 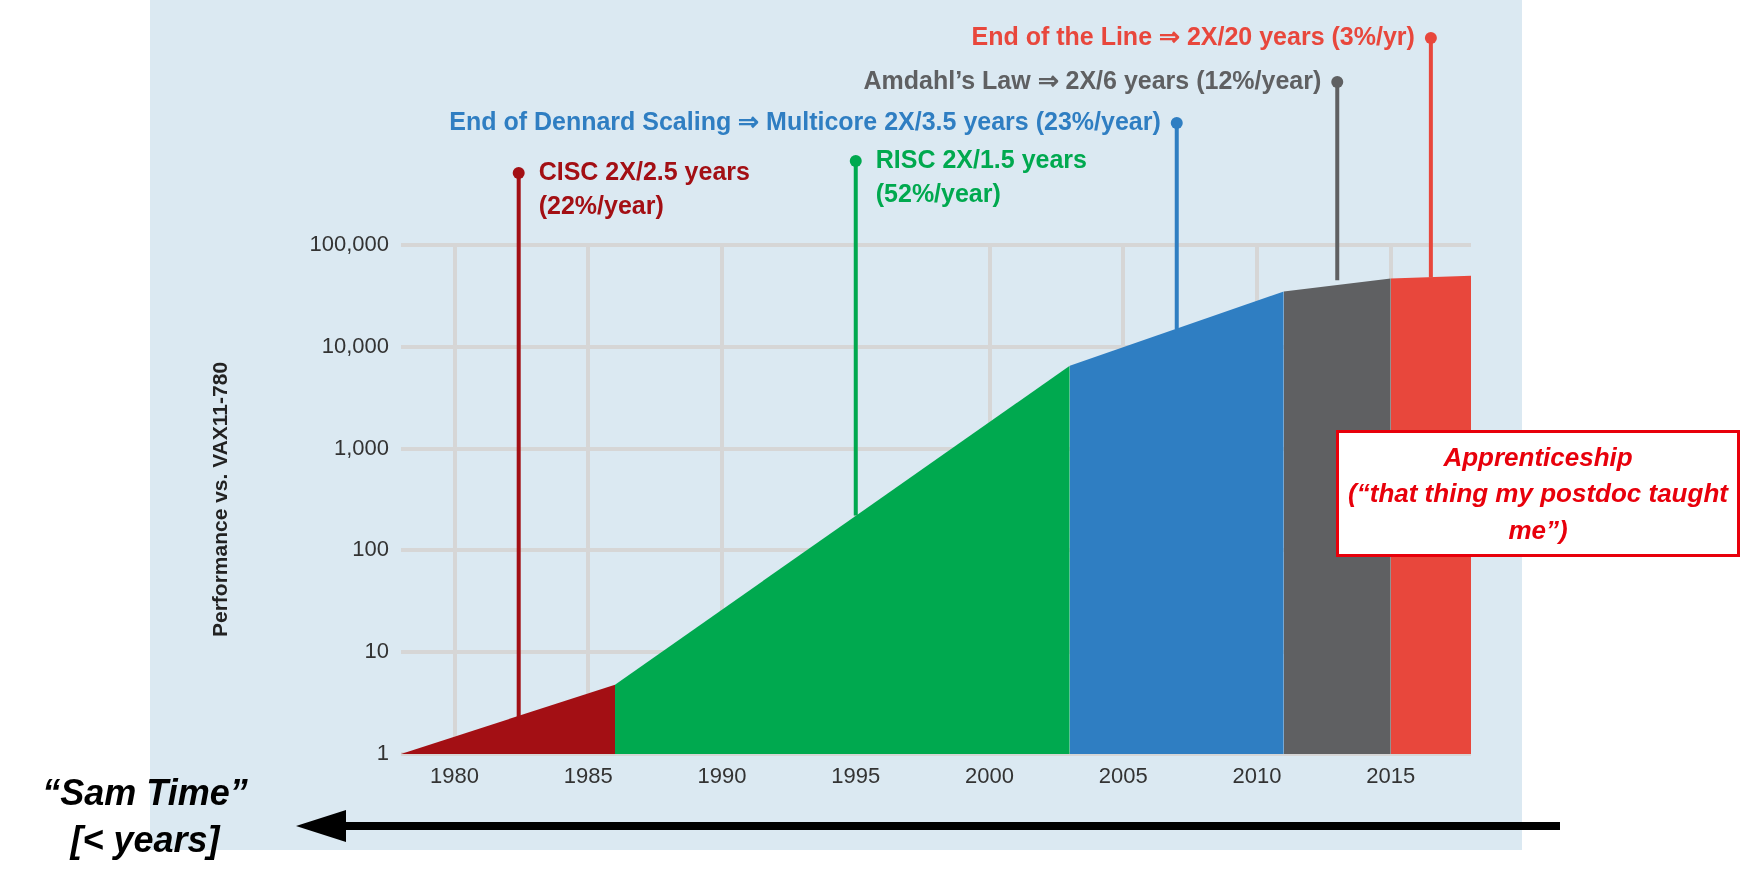 I want to click on x-tick-label: 2000, so click(x=989, y=776).